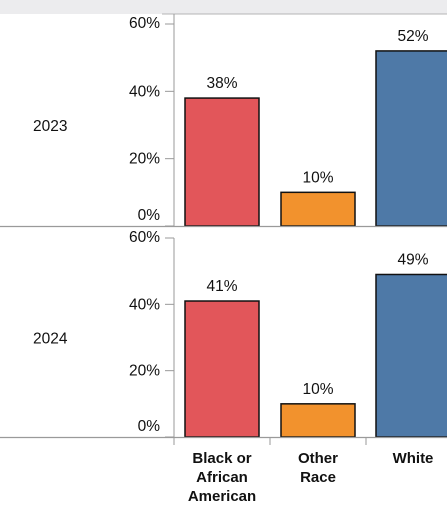  Describe the element at coordinates (221, 83) in the screenshot. I see `data-label: 38%` at that location.